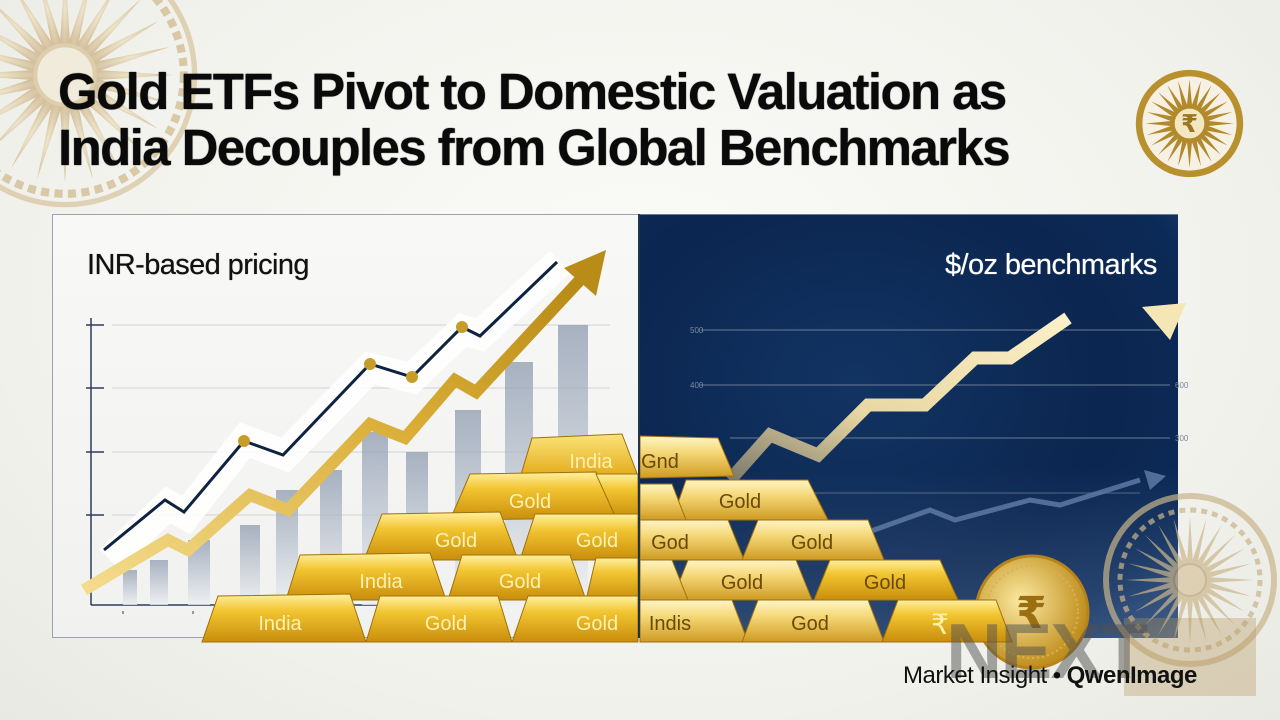 The image size is (1280, 720). I want to click on inr-data-points, so click(353, 384).